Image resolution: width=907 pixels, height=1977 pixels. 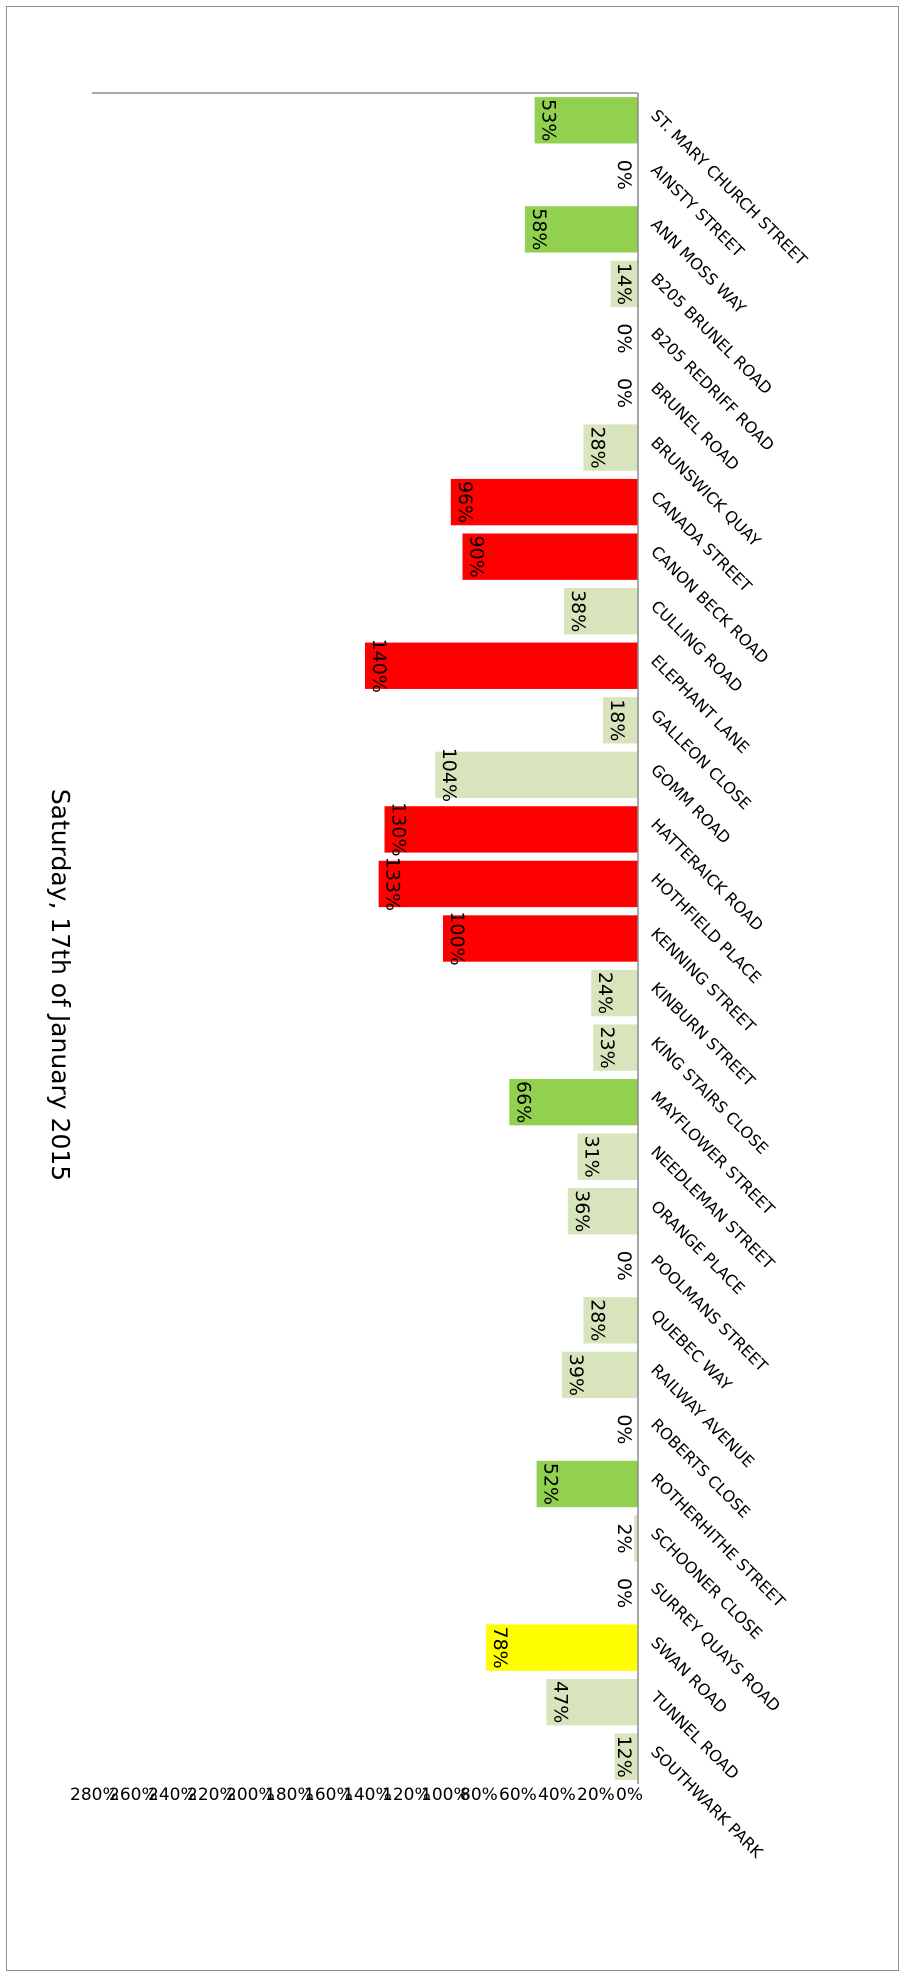 What do you see at coordinates (328, 1795) in the screenshot?
I see `y-tick-label: 160%` at bounding box center [328, 1795].